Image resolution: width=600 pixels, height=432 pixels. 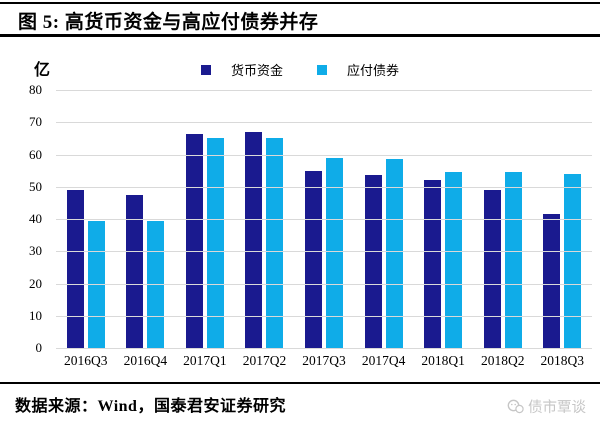 I want to click on y-tick-label: 10, so click(x=35, y=315).